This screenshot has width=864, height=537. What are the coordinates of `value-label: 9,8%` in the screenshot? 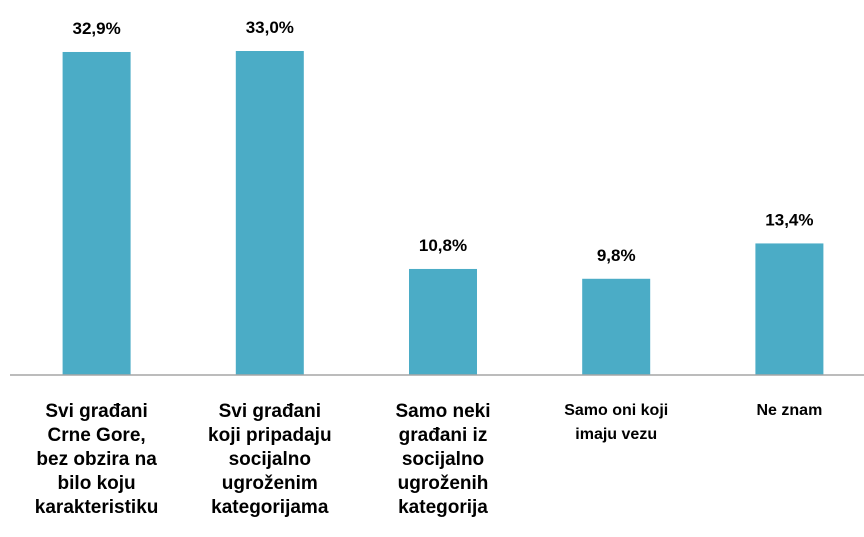 It's located at (616, 255).